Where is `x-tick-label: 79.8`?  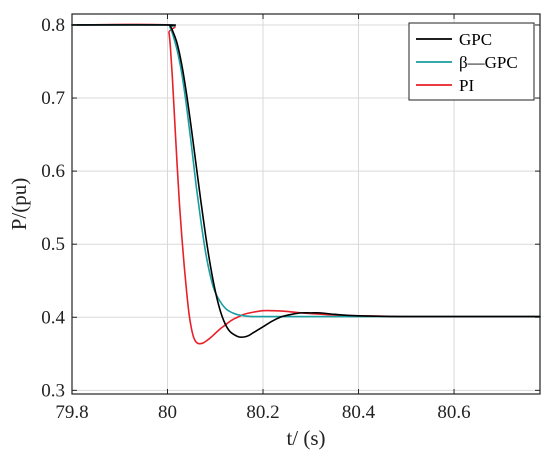 x-tick-label: 79.8 is located at coordinates (71, 412).